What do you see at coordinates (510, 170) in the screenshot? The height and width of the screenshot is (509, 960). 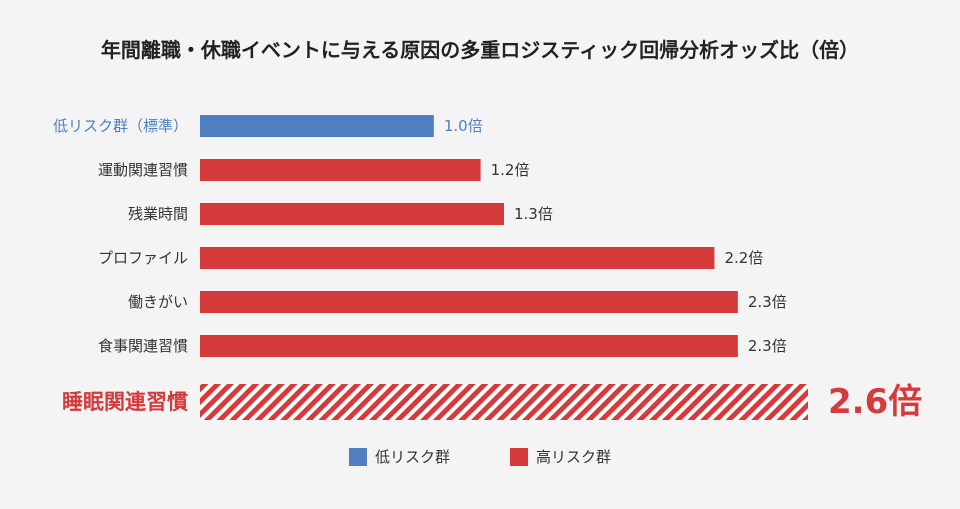 I see `value-label: 1.2倍` at bounding box center [510, 170].